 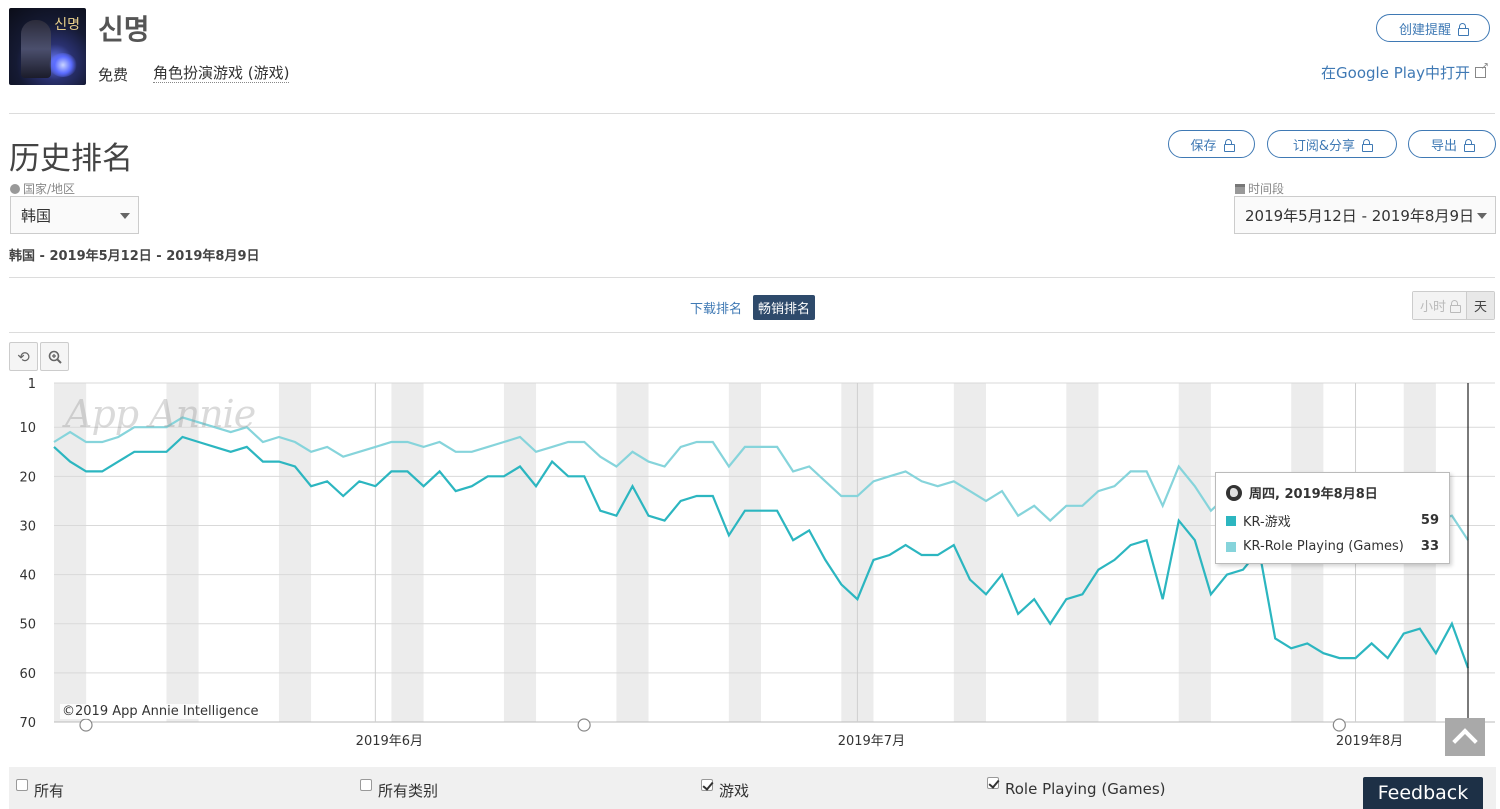 I want to click on legend-all: 所有, so click(x=40, y=789).